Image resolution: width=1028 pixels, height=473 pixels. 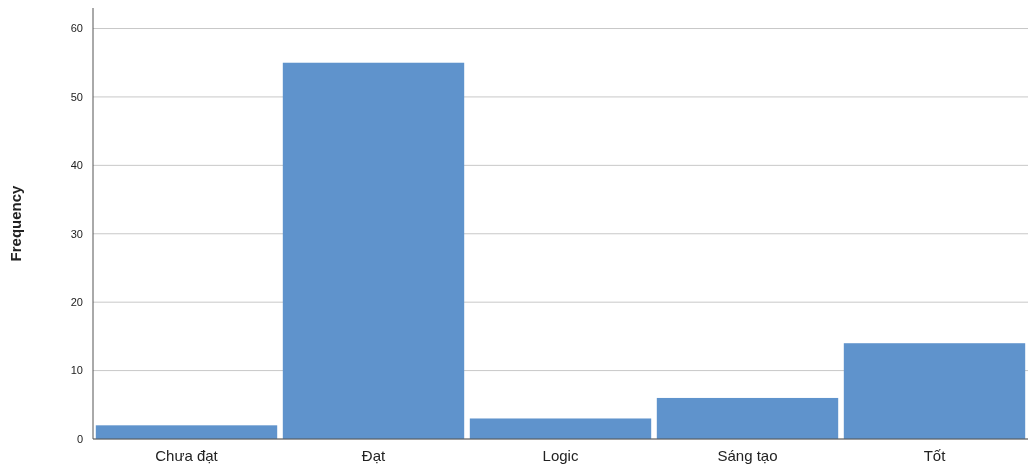 I want to click on y-tick-label: 40, so click(x=76, y=165).